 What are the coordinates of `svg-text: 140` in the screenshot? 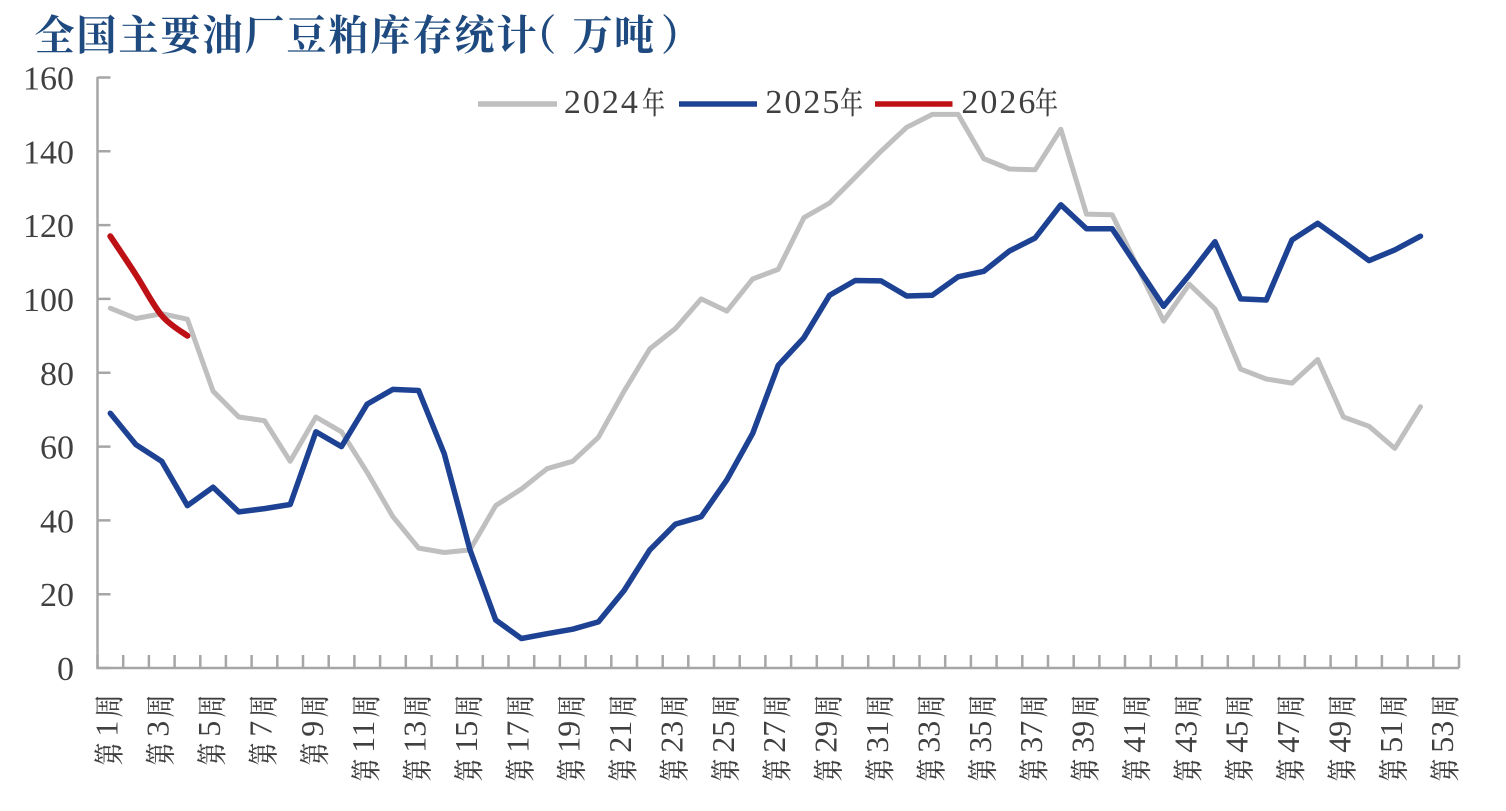 It's located at (48, 152).